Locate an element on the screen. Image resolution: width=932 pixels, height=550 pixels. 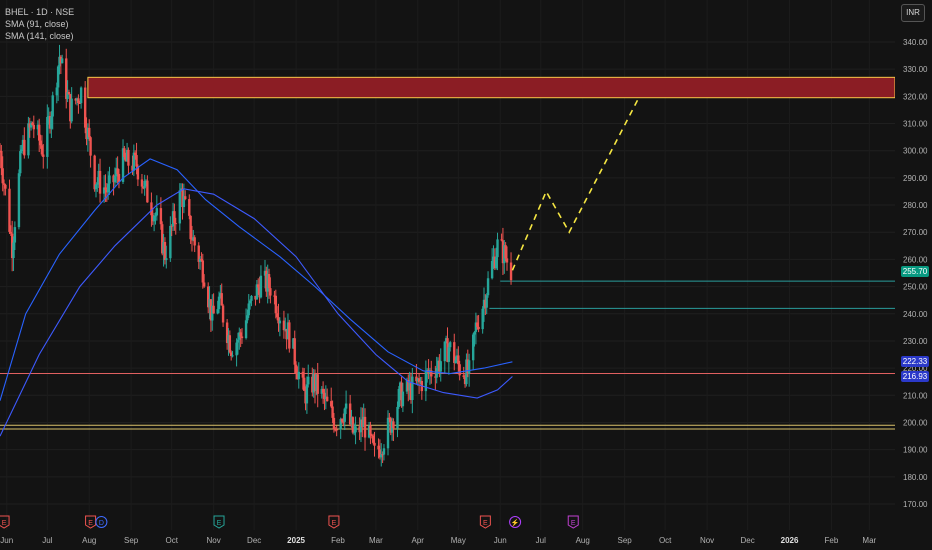
event-markers: E E D E E E ⚡ E is located at coordinates (289, 522).